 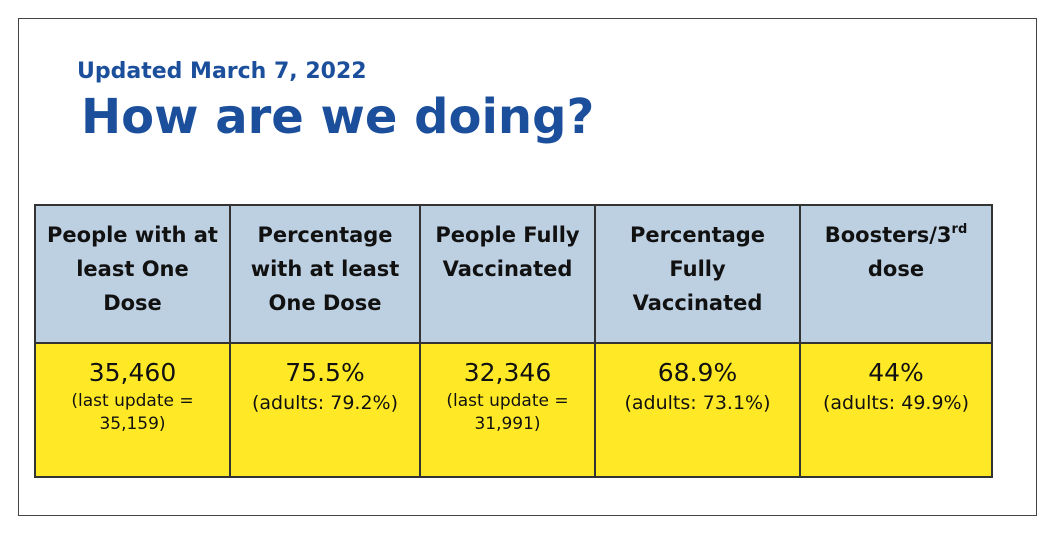 What do you see at coordinates (338, 117) in the screenshot?
I see `page-title: How are we doing?` at bounding box center [338, 117].